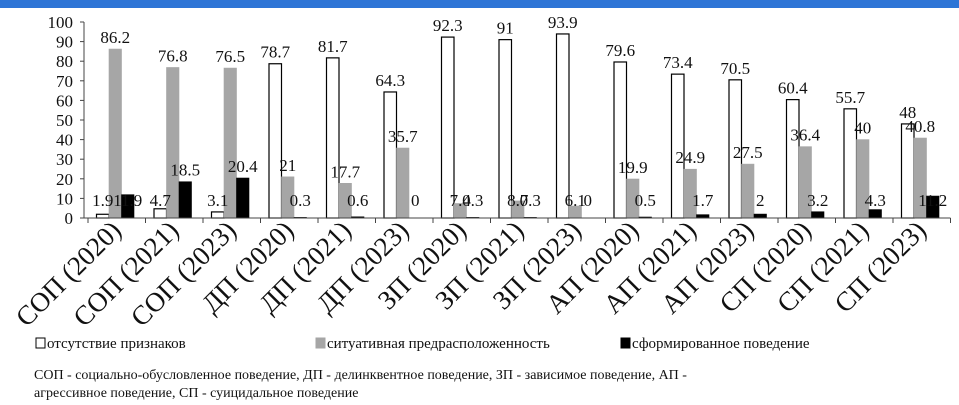 The image size is (959, 405). I want to click on data-label: 76.8, so click(173, 55).